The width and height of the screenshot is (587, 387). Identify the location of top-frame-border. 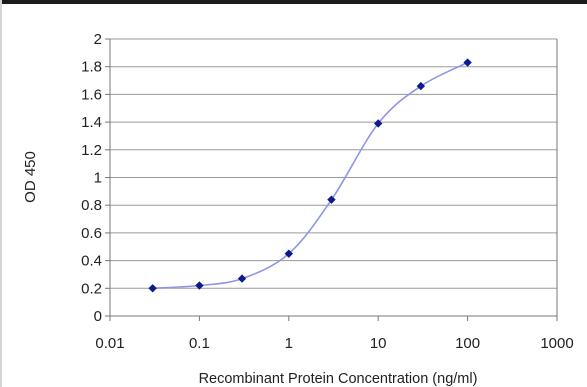
(293, 2).